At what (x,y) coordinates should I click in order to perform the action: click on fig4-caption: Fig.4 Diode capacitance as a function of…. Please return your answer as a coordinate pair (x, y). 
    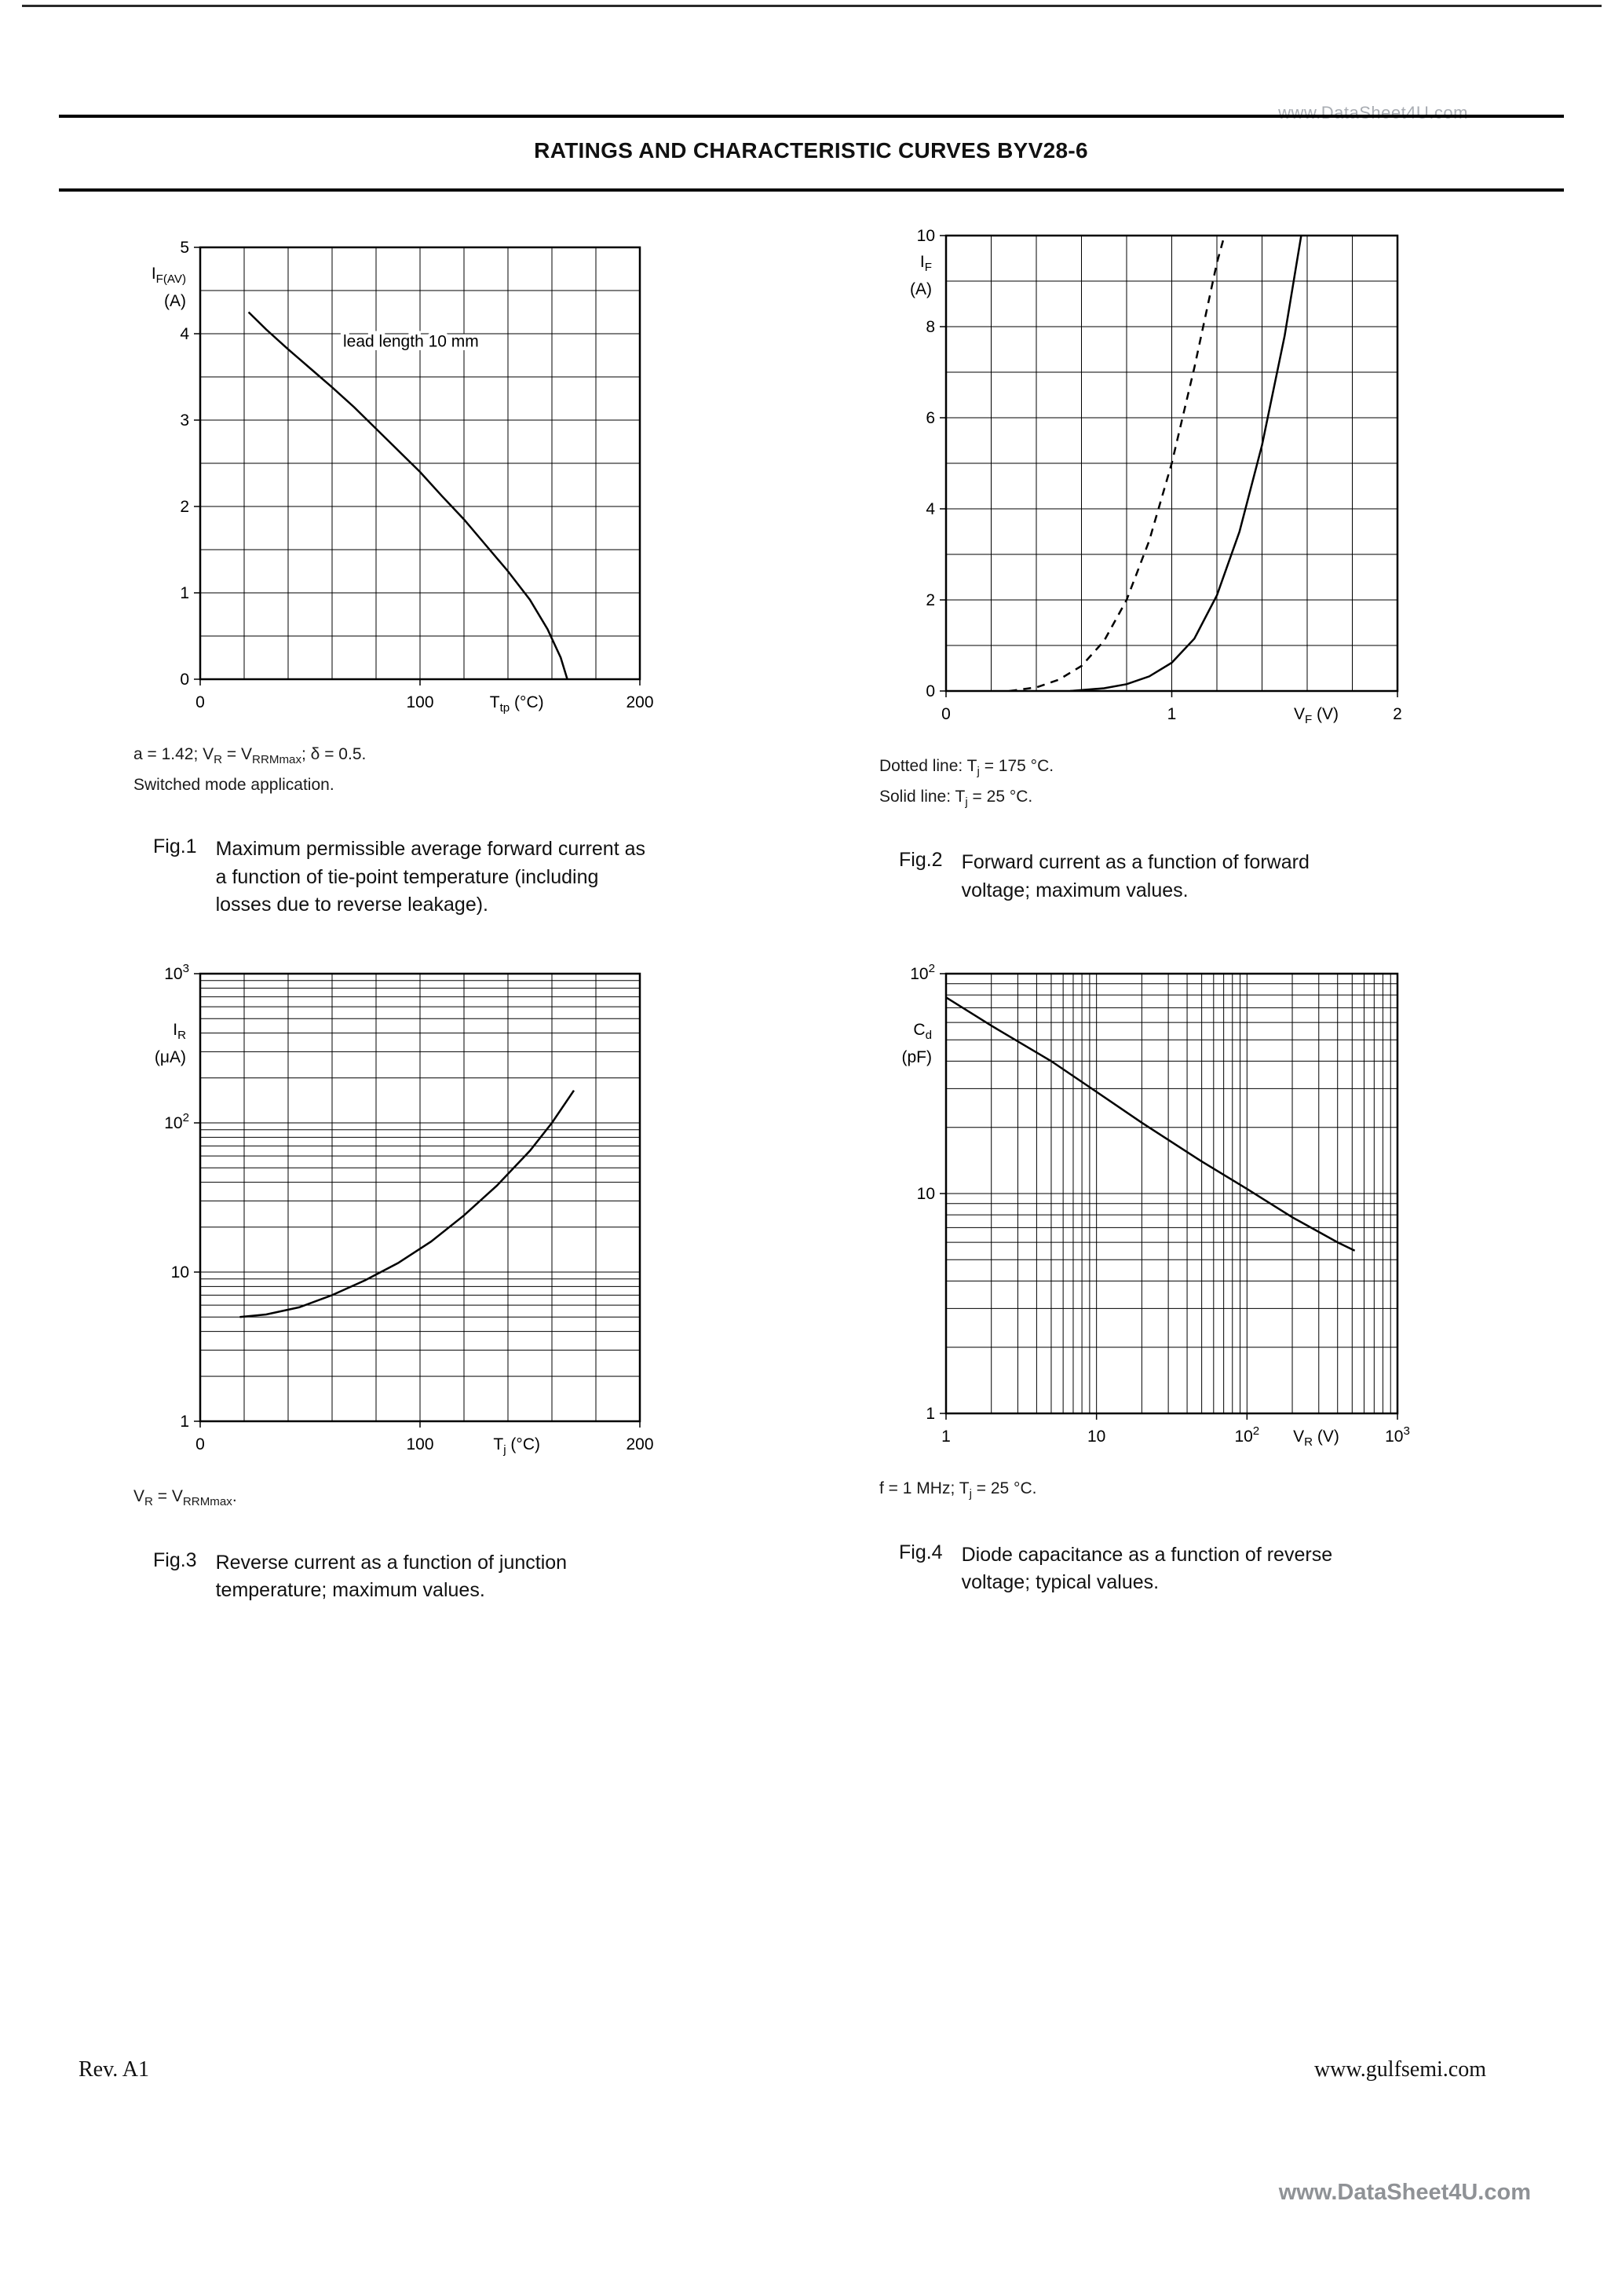
    Looking at the image, I should click on (1178, 1569).